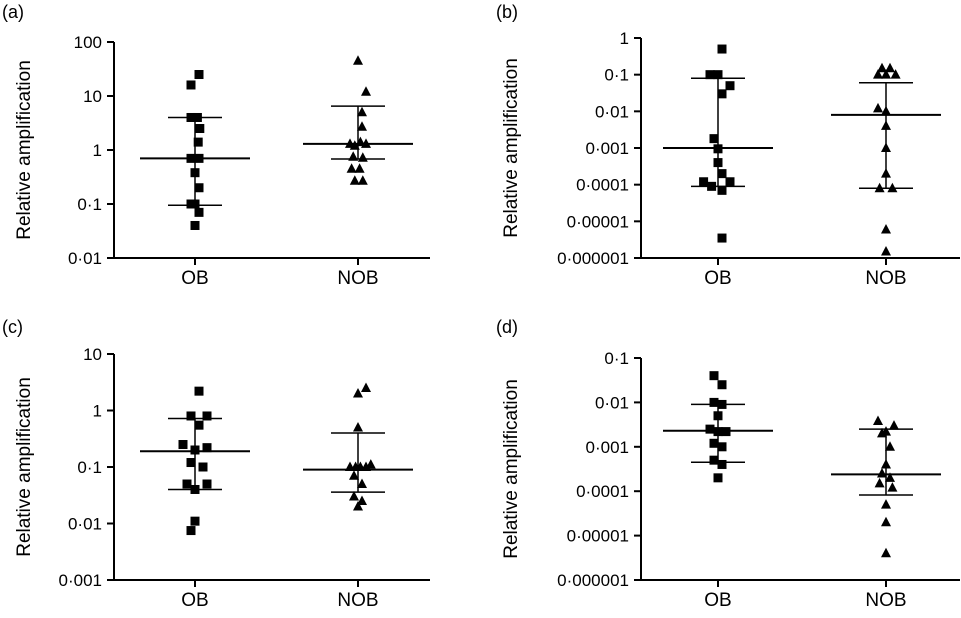 This screenshot has width=961, height=618. What do you see at coordinates (13, 12) in the screenshot?
I see `panel-label: (a)` at bounding box center [13, 12].